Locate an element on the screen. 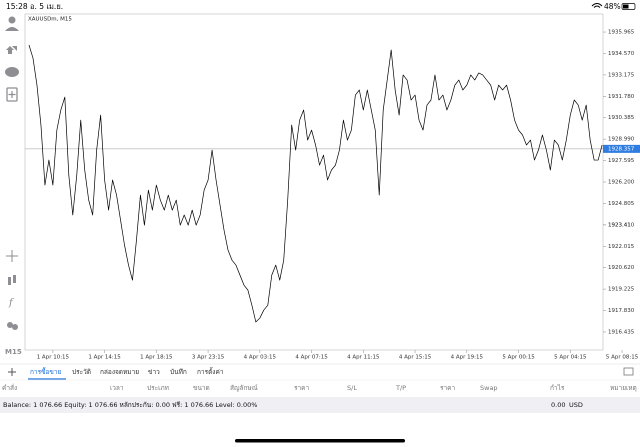  current-price-label: 1928.357 is located at coordinates (621, 149).